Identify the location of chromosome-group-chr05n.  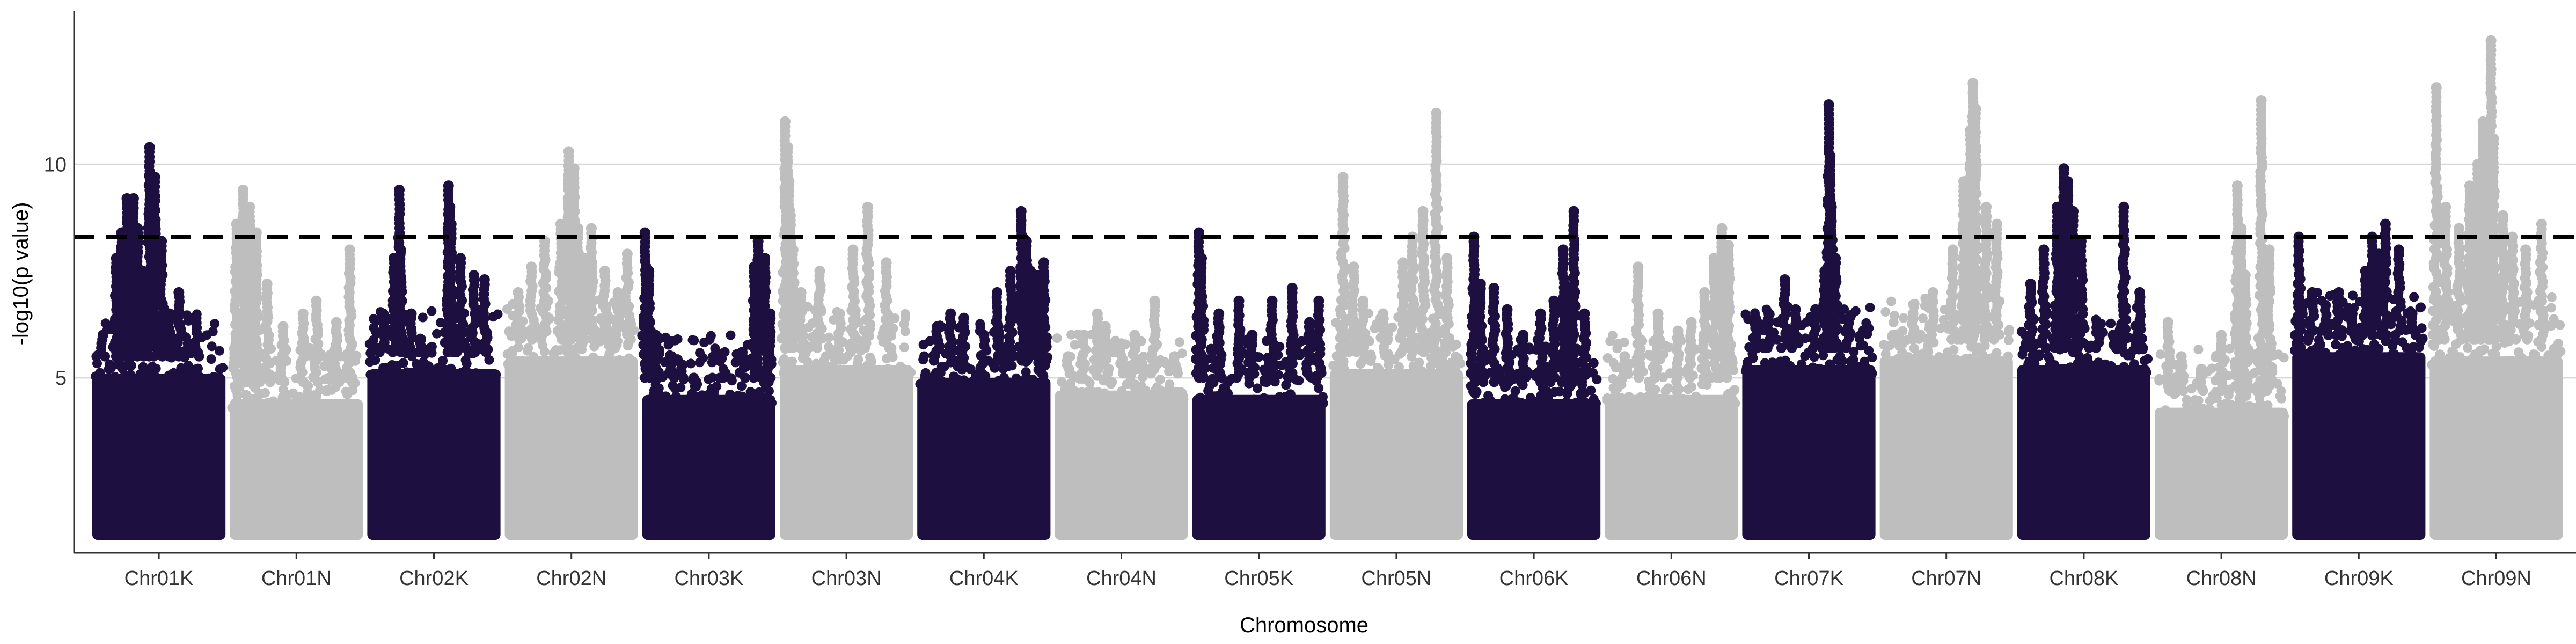
(1397, 323).